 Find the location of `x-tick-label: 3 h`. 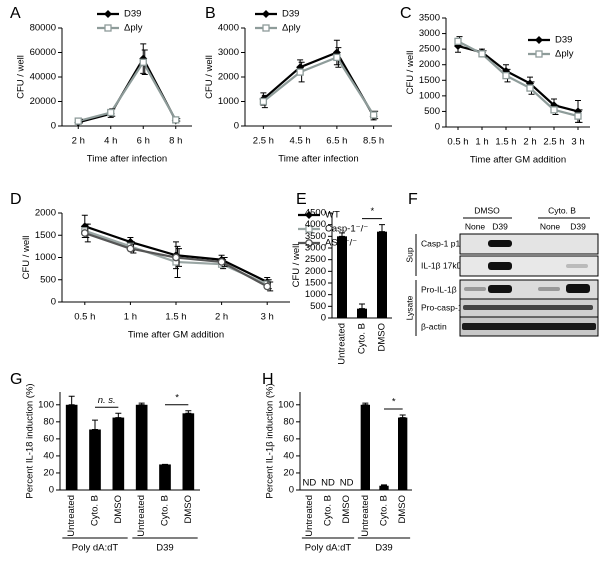

x-tick-label: 3 h is located at coordinates (577, 142).